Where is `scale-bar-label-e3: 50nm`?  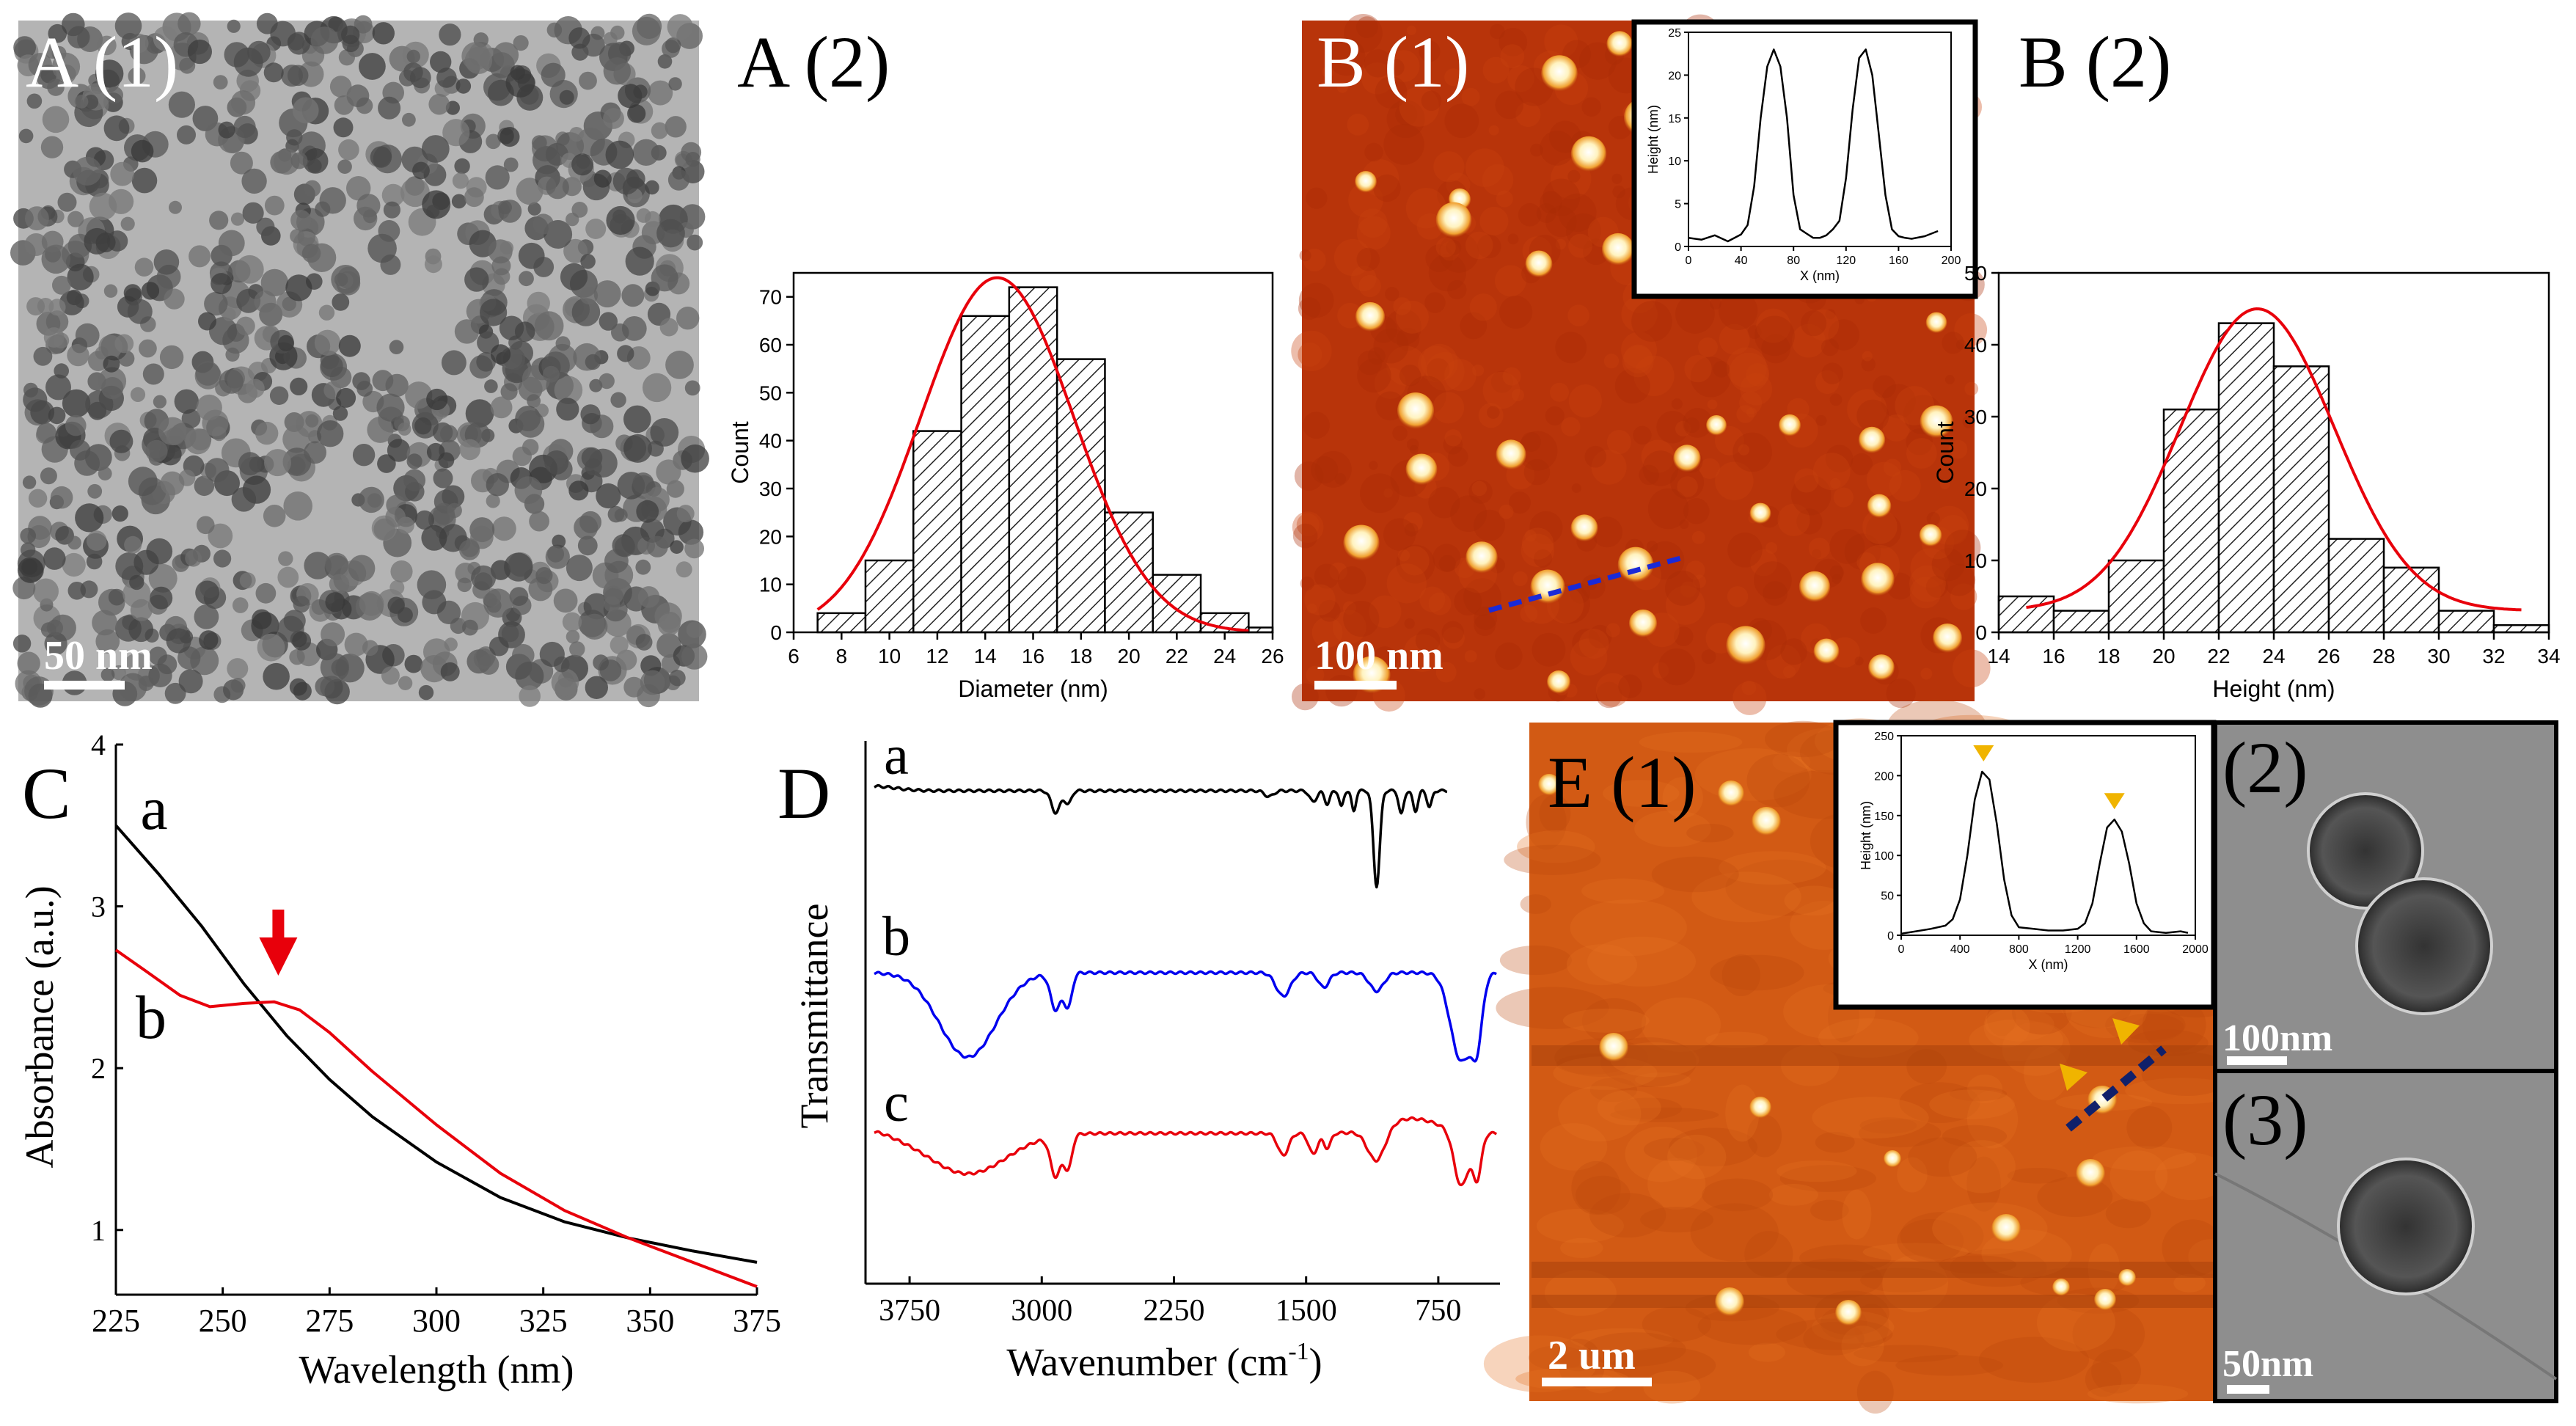 scale-bar-label-e3: 50nm is located at coordinates (2267, 1364).